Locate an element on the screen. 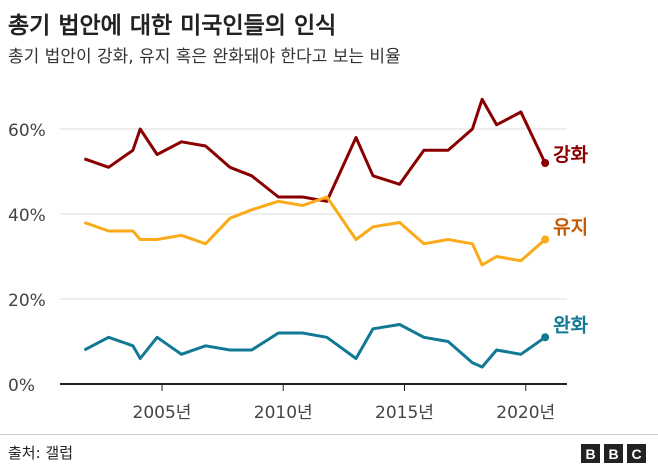 This screenshot has width=658, height=468. y-tick-label: 0% is located at coordinates (21, 386).